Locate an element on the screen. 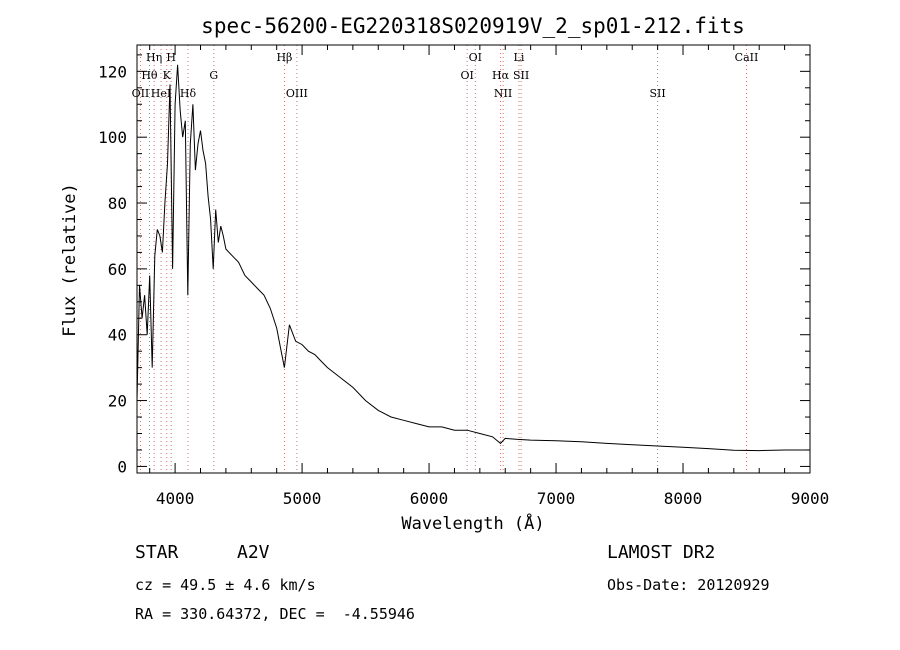 Image resolution: width=900 pixels, height=650 pixels. spectral-line-label: G is located at coordinates (213, 75).